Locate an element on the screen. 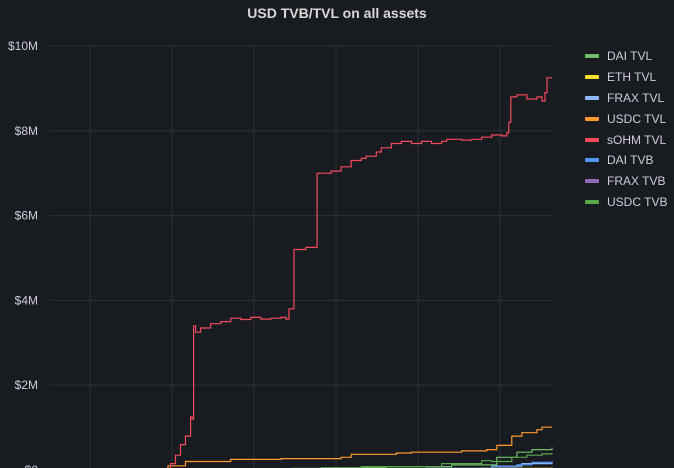  legend-item: USDC TVL is located at coordinates (626, 118).